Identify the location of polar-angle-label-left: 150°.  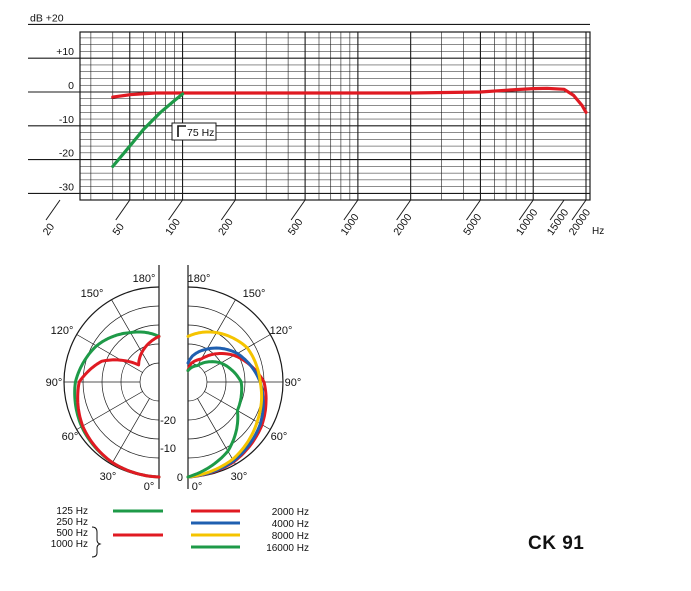
(92, 294).